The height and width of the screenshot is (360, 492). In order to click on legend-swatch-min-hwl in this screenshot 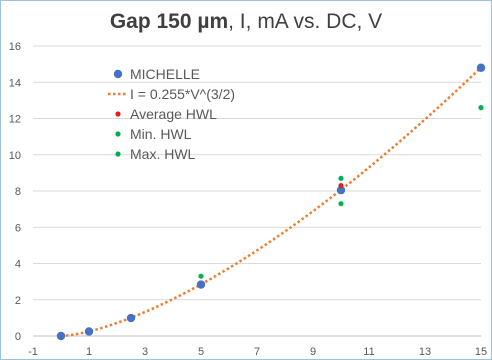, I will do `click(118, 134)`.